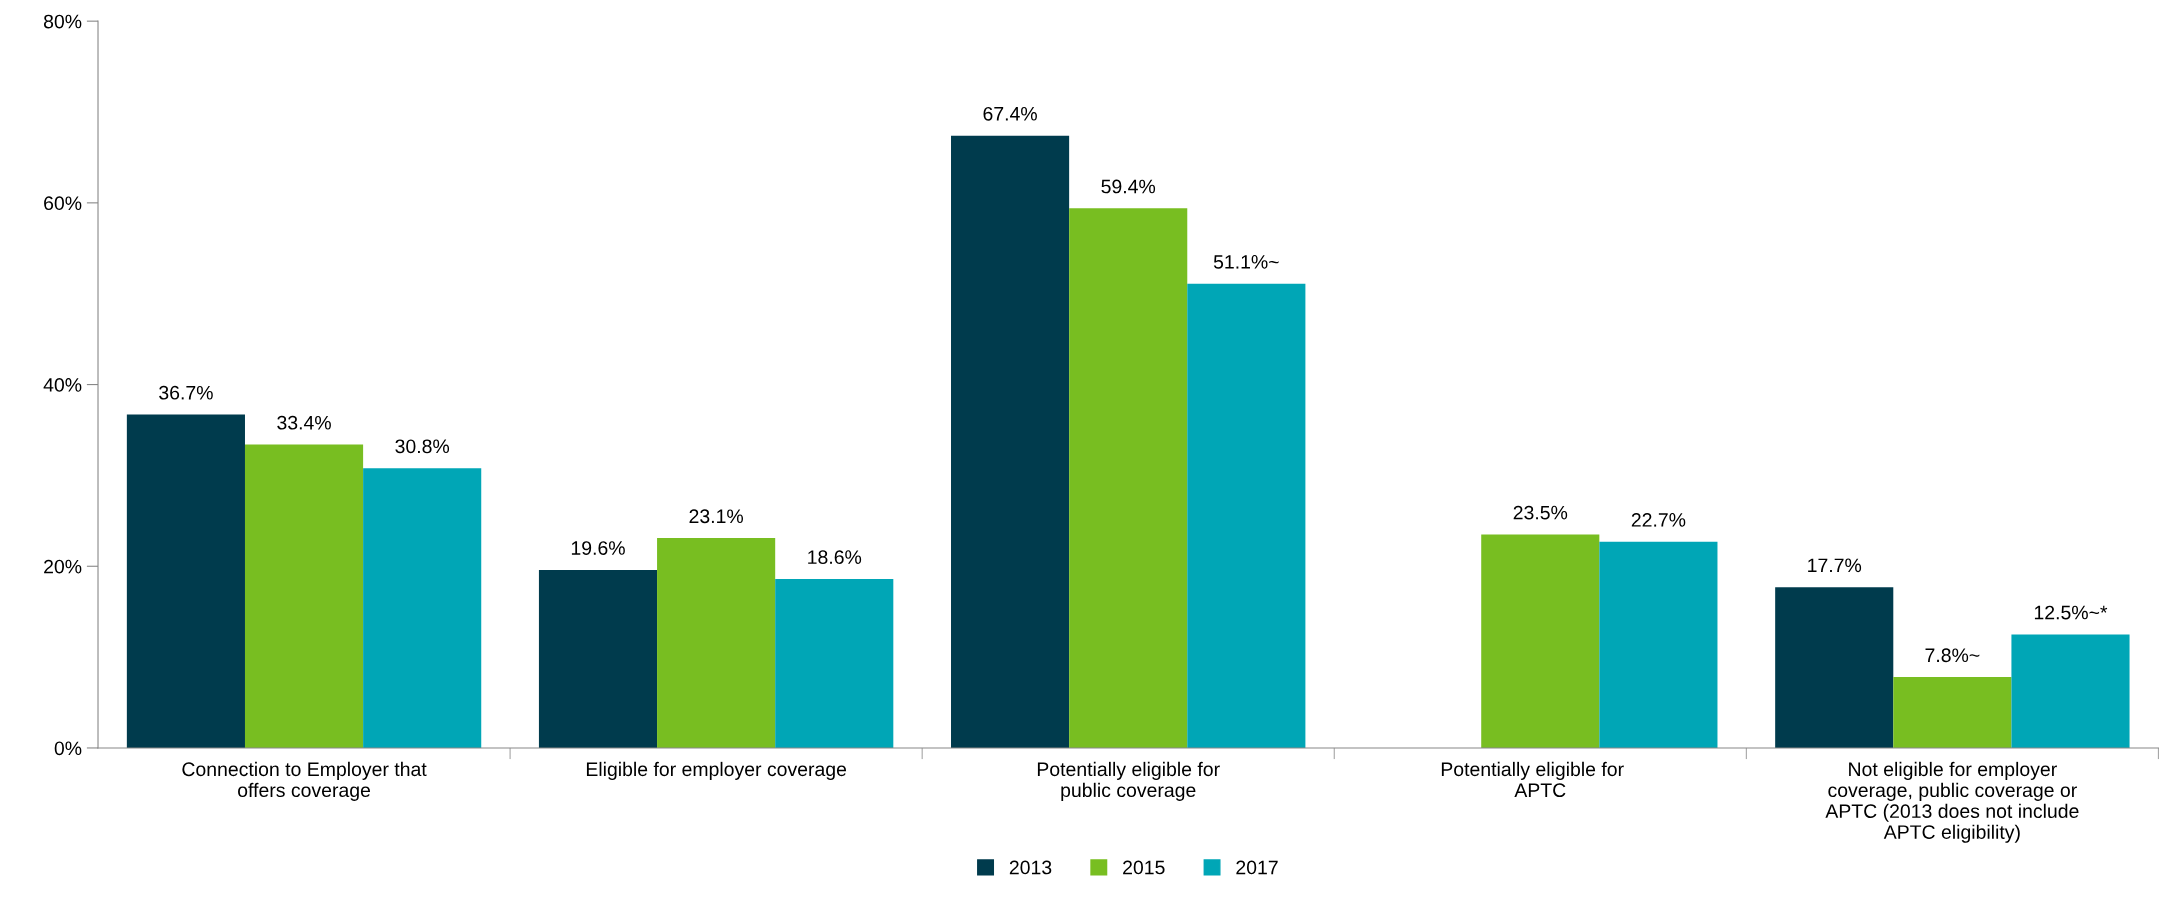 Image resolution: width=2178 pixels, height=920 pixels. I want to click on y-tick-label: 60%, so click(63, 203).